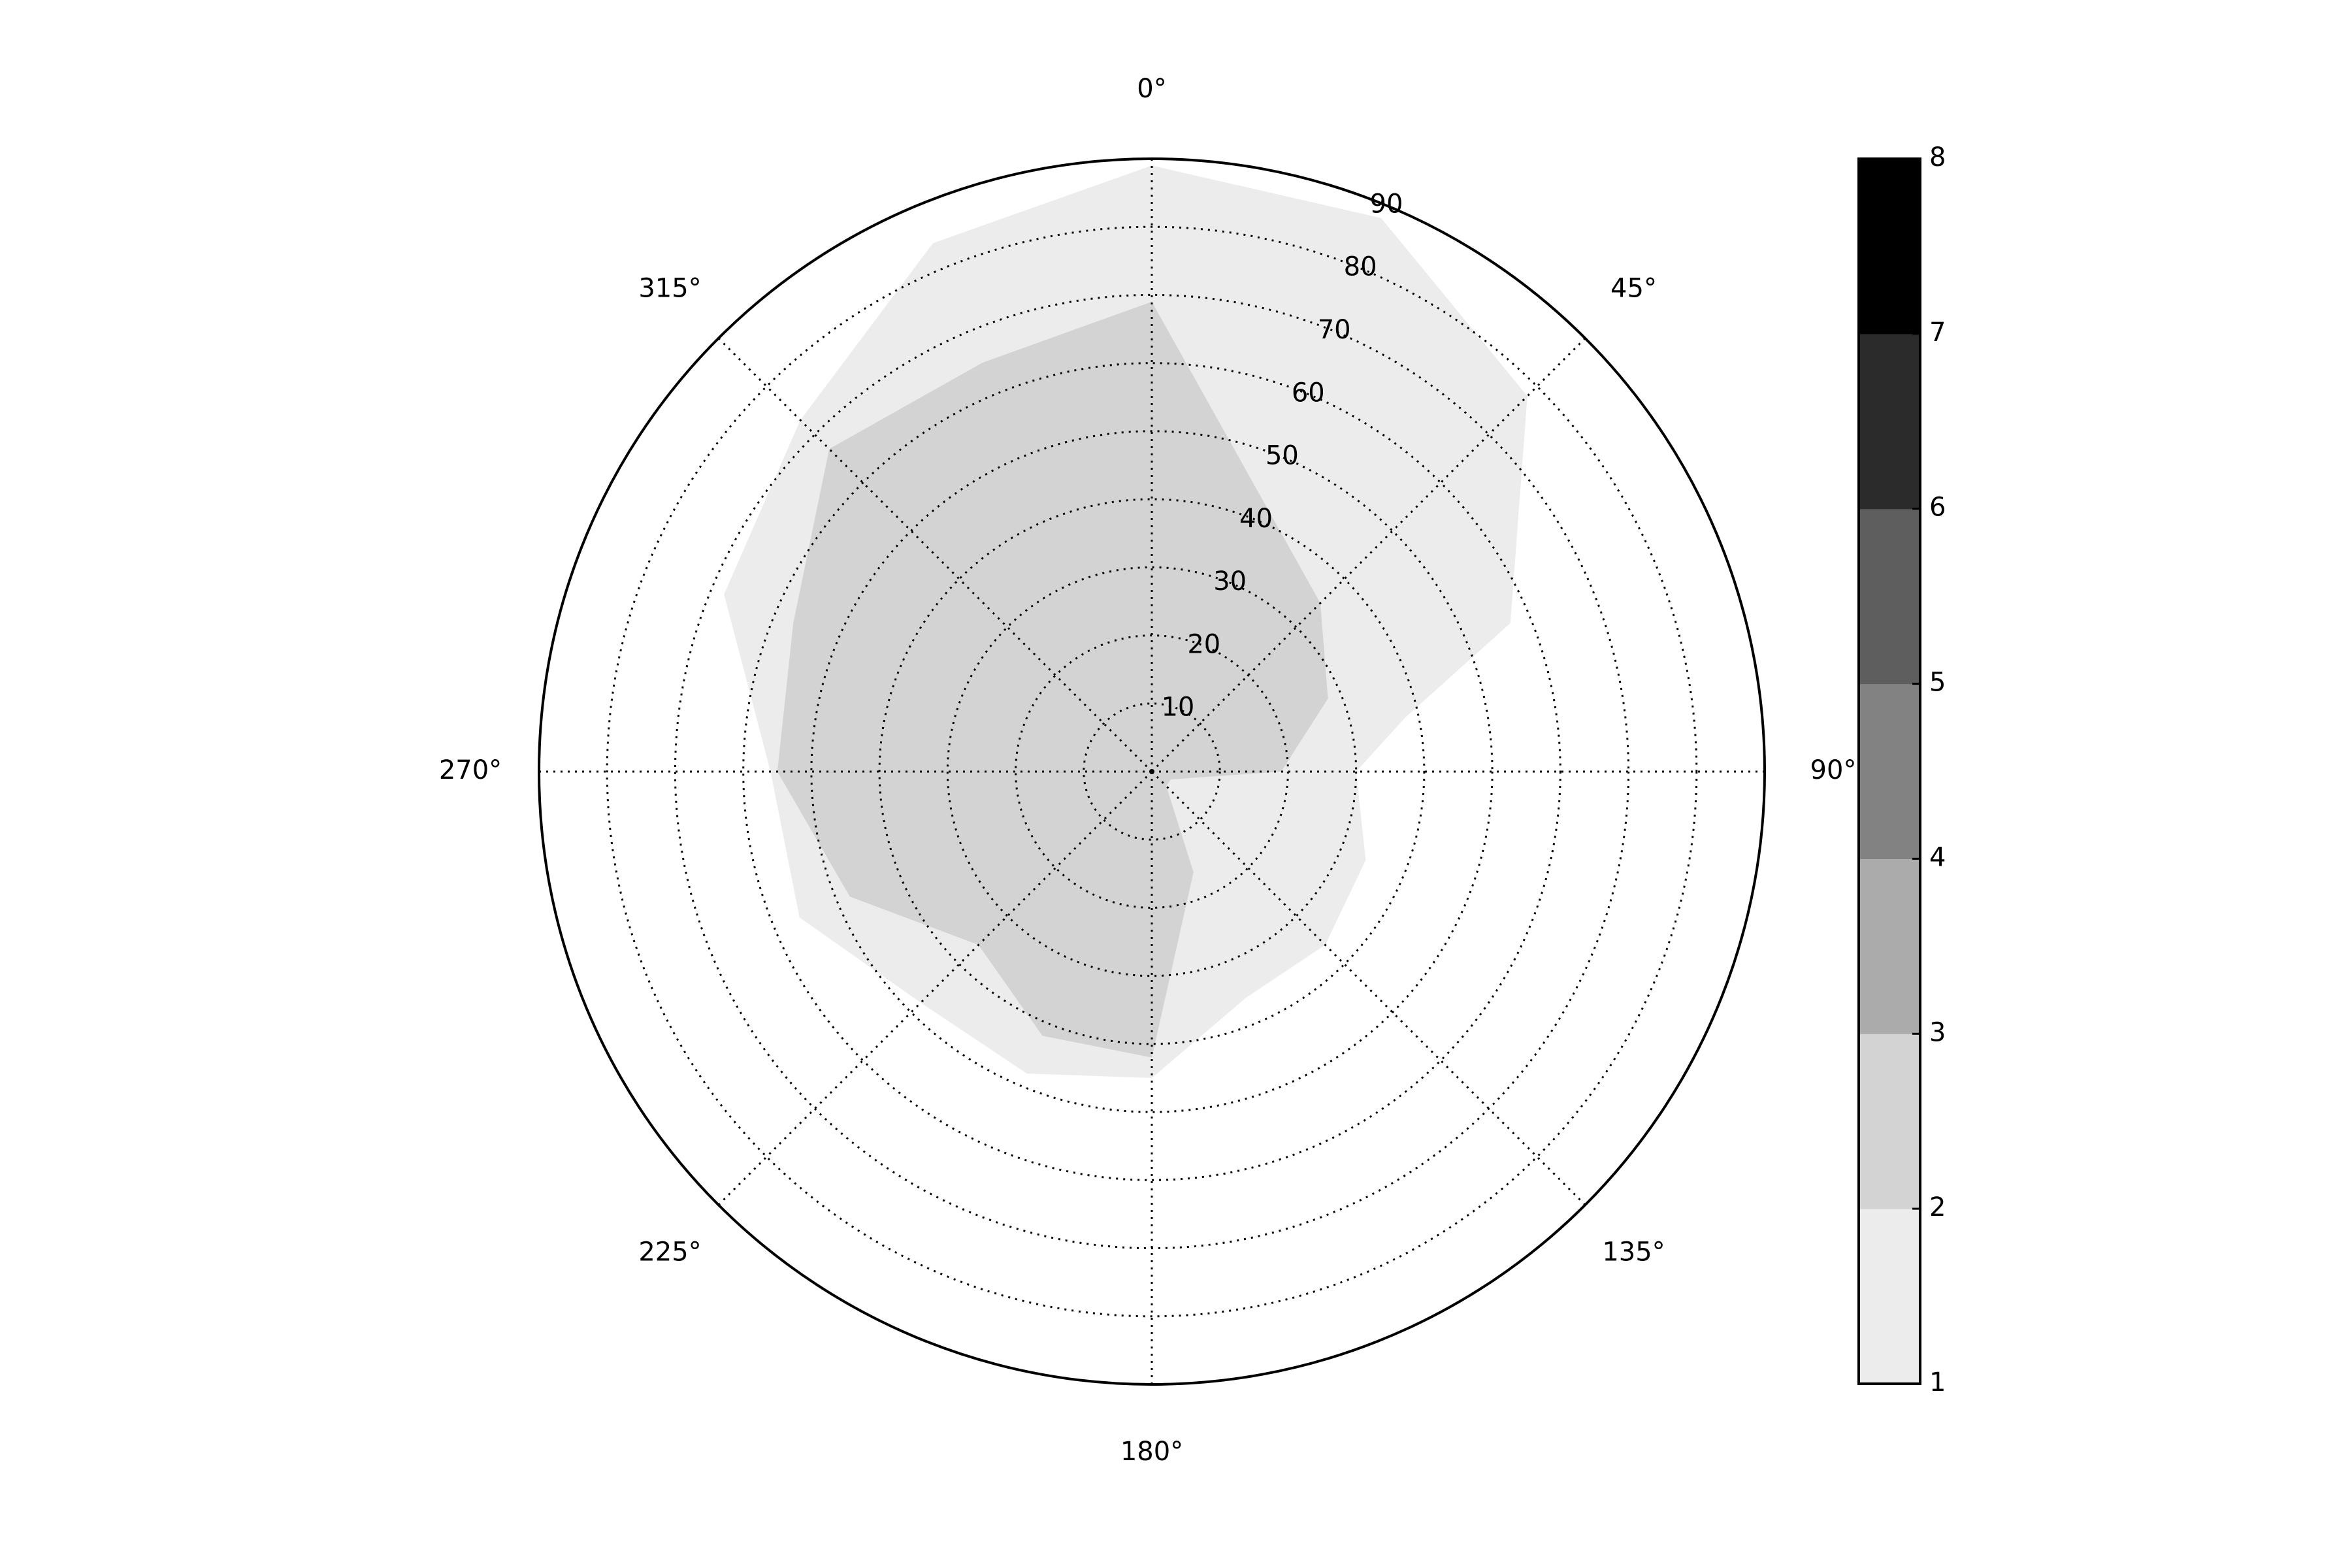  I want to click on theta-tick-label: 90°, so click(1833, 770).